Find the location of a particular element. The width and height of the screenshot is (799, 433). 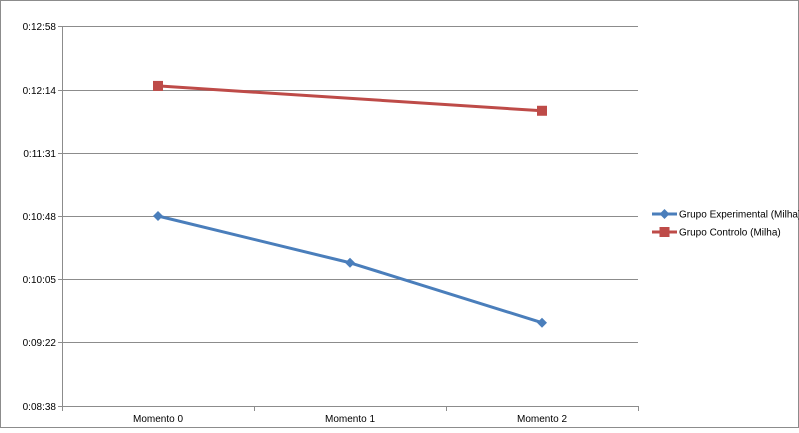

y-tick-label: 0:12:14 is located at coordinates (40, 91).